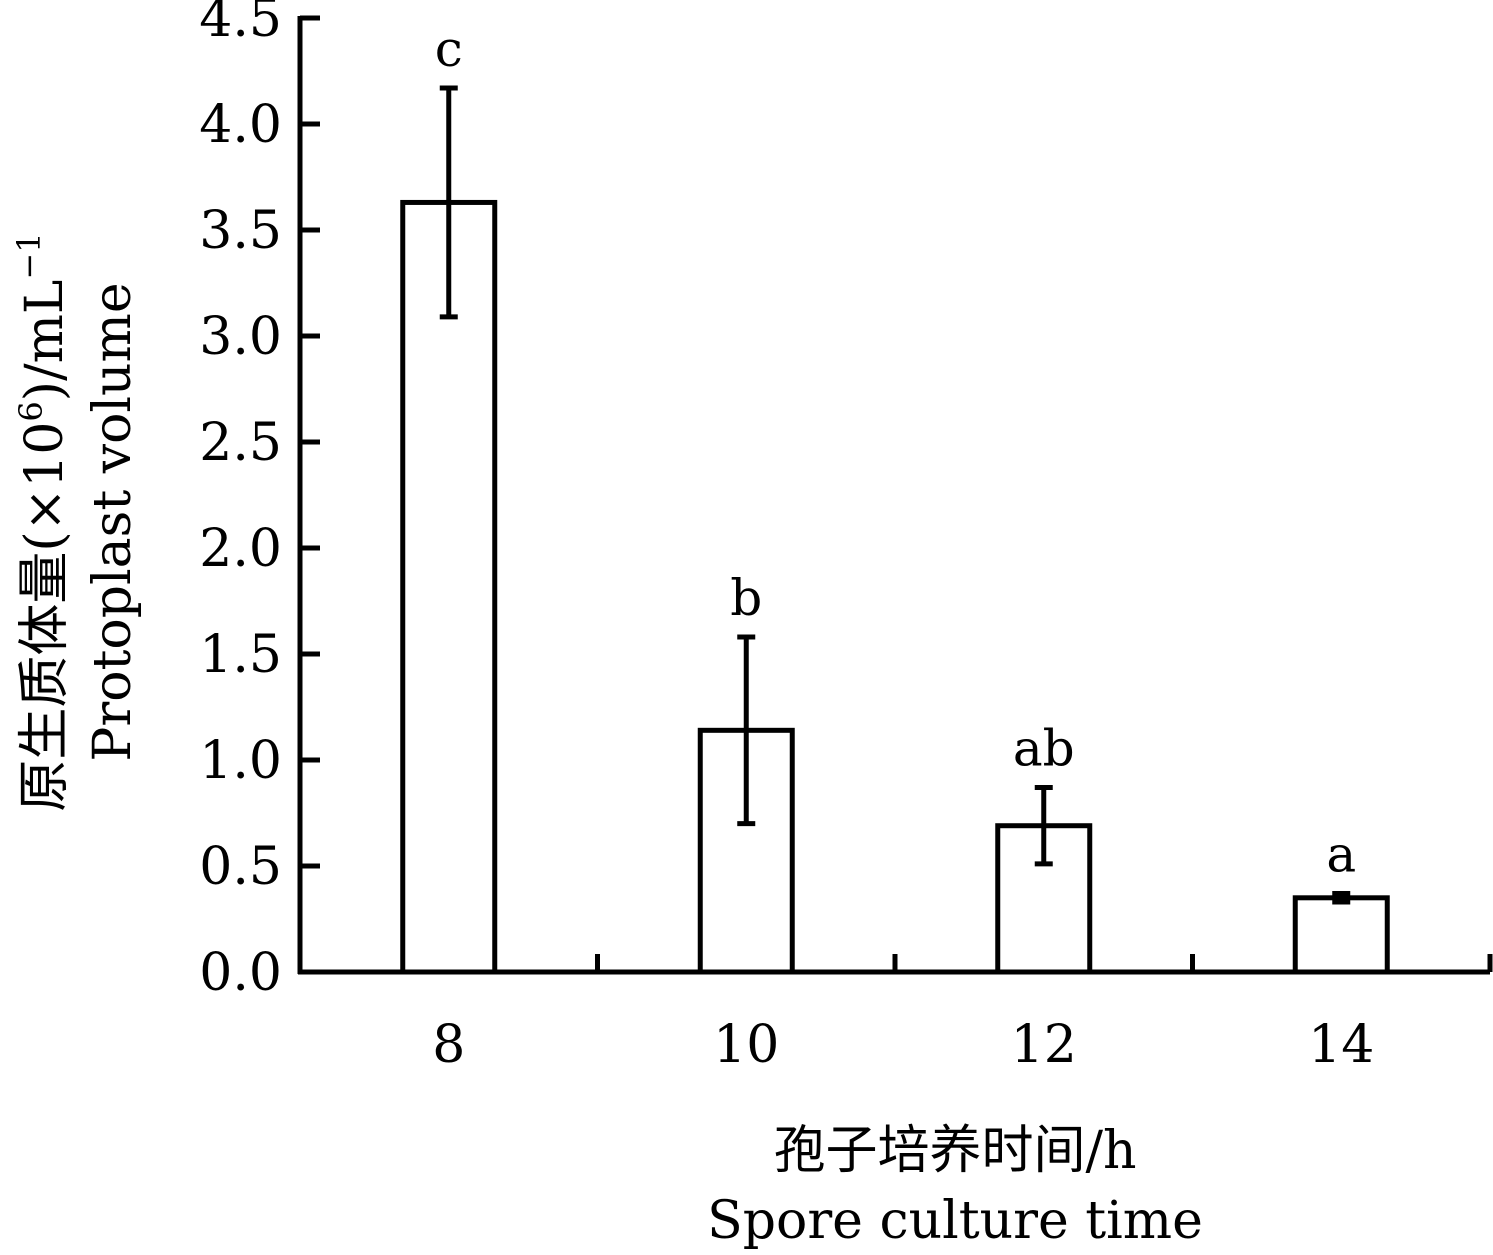 The image size is (1493, 1255). Describe the element at coordinates (240, 867) in the screenshot. I see `y-axis-tick-label: 0.5` at that location.